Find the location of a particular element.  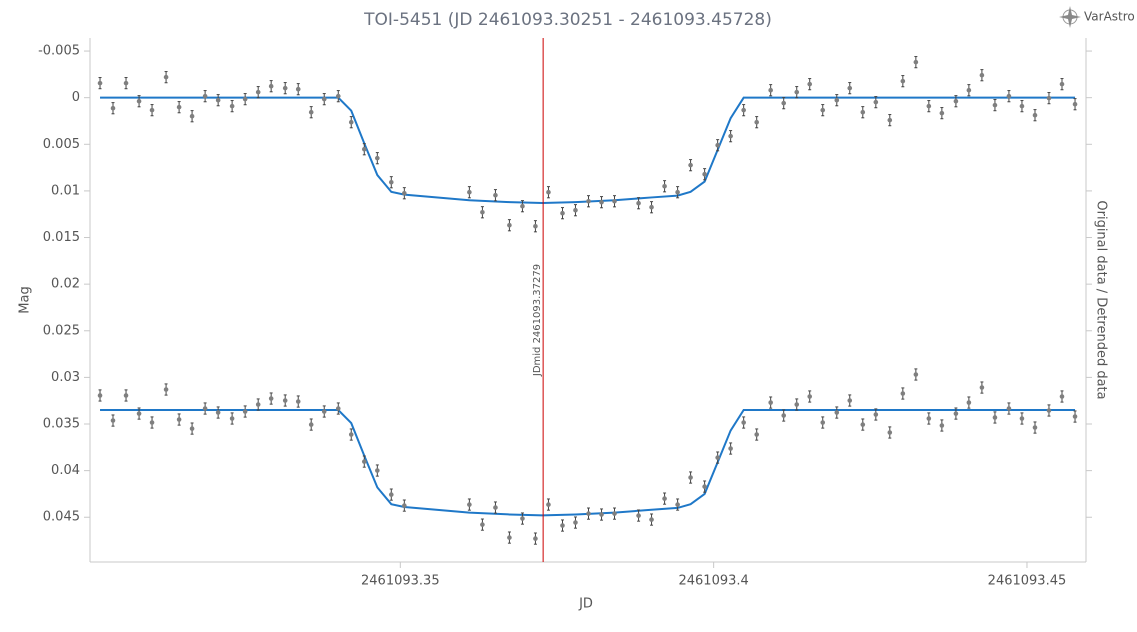

y-tick-label: 0.035 is located at coordinates (61, 424).